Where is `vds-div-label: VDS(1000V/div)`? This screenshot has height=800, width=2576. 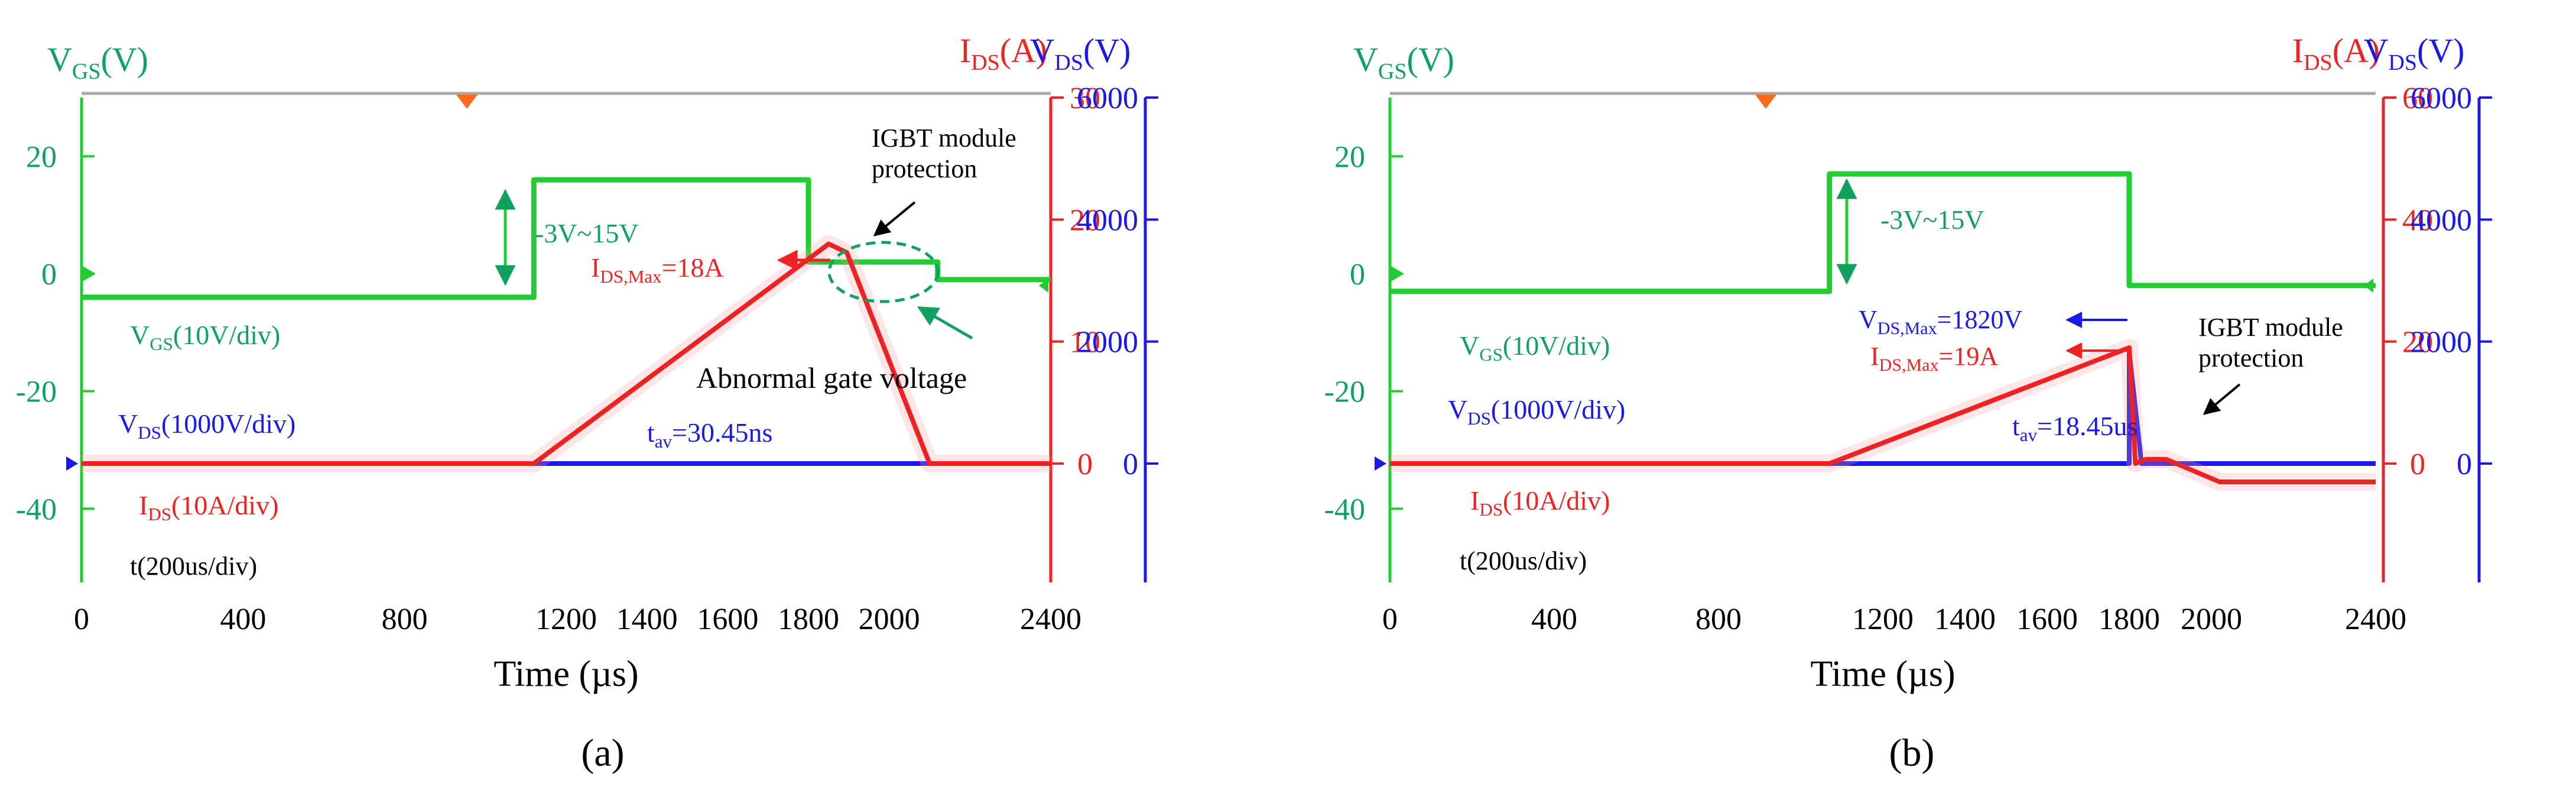
vds-div-label: VDS(1000V/div) is located at coordinates (206, 426).